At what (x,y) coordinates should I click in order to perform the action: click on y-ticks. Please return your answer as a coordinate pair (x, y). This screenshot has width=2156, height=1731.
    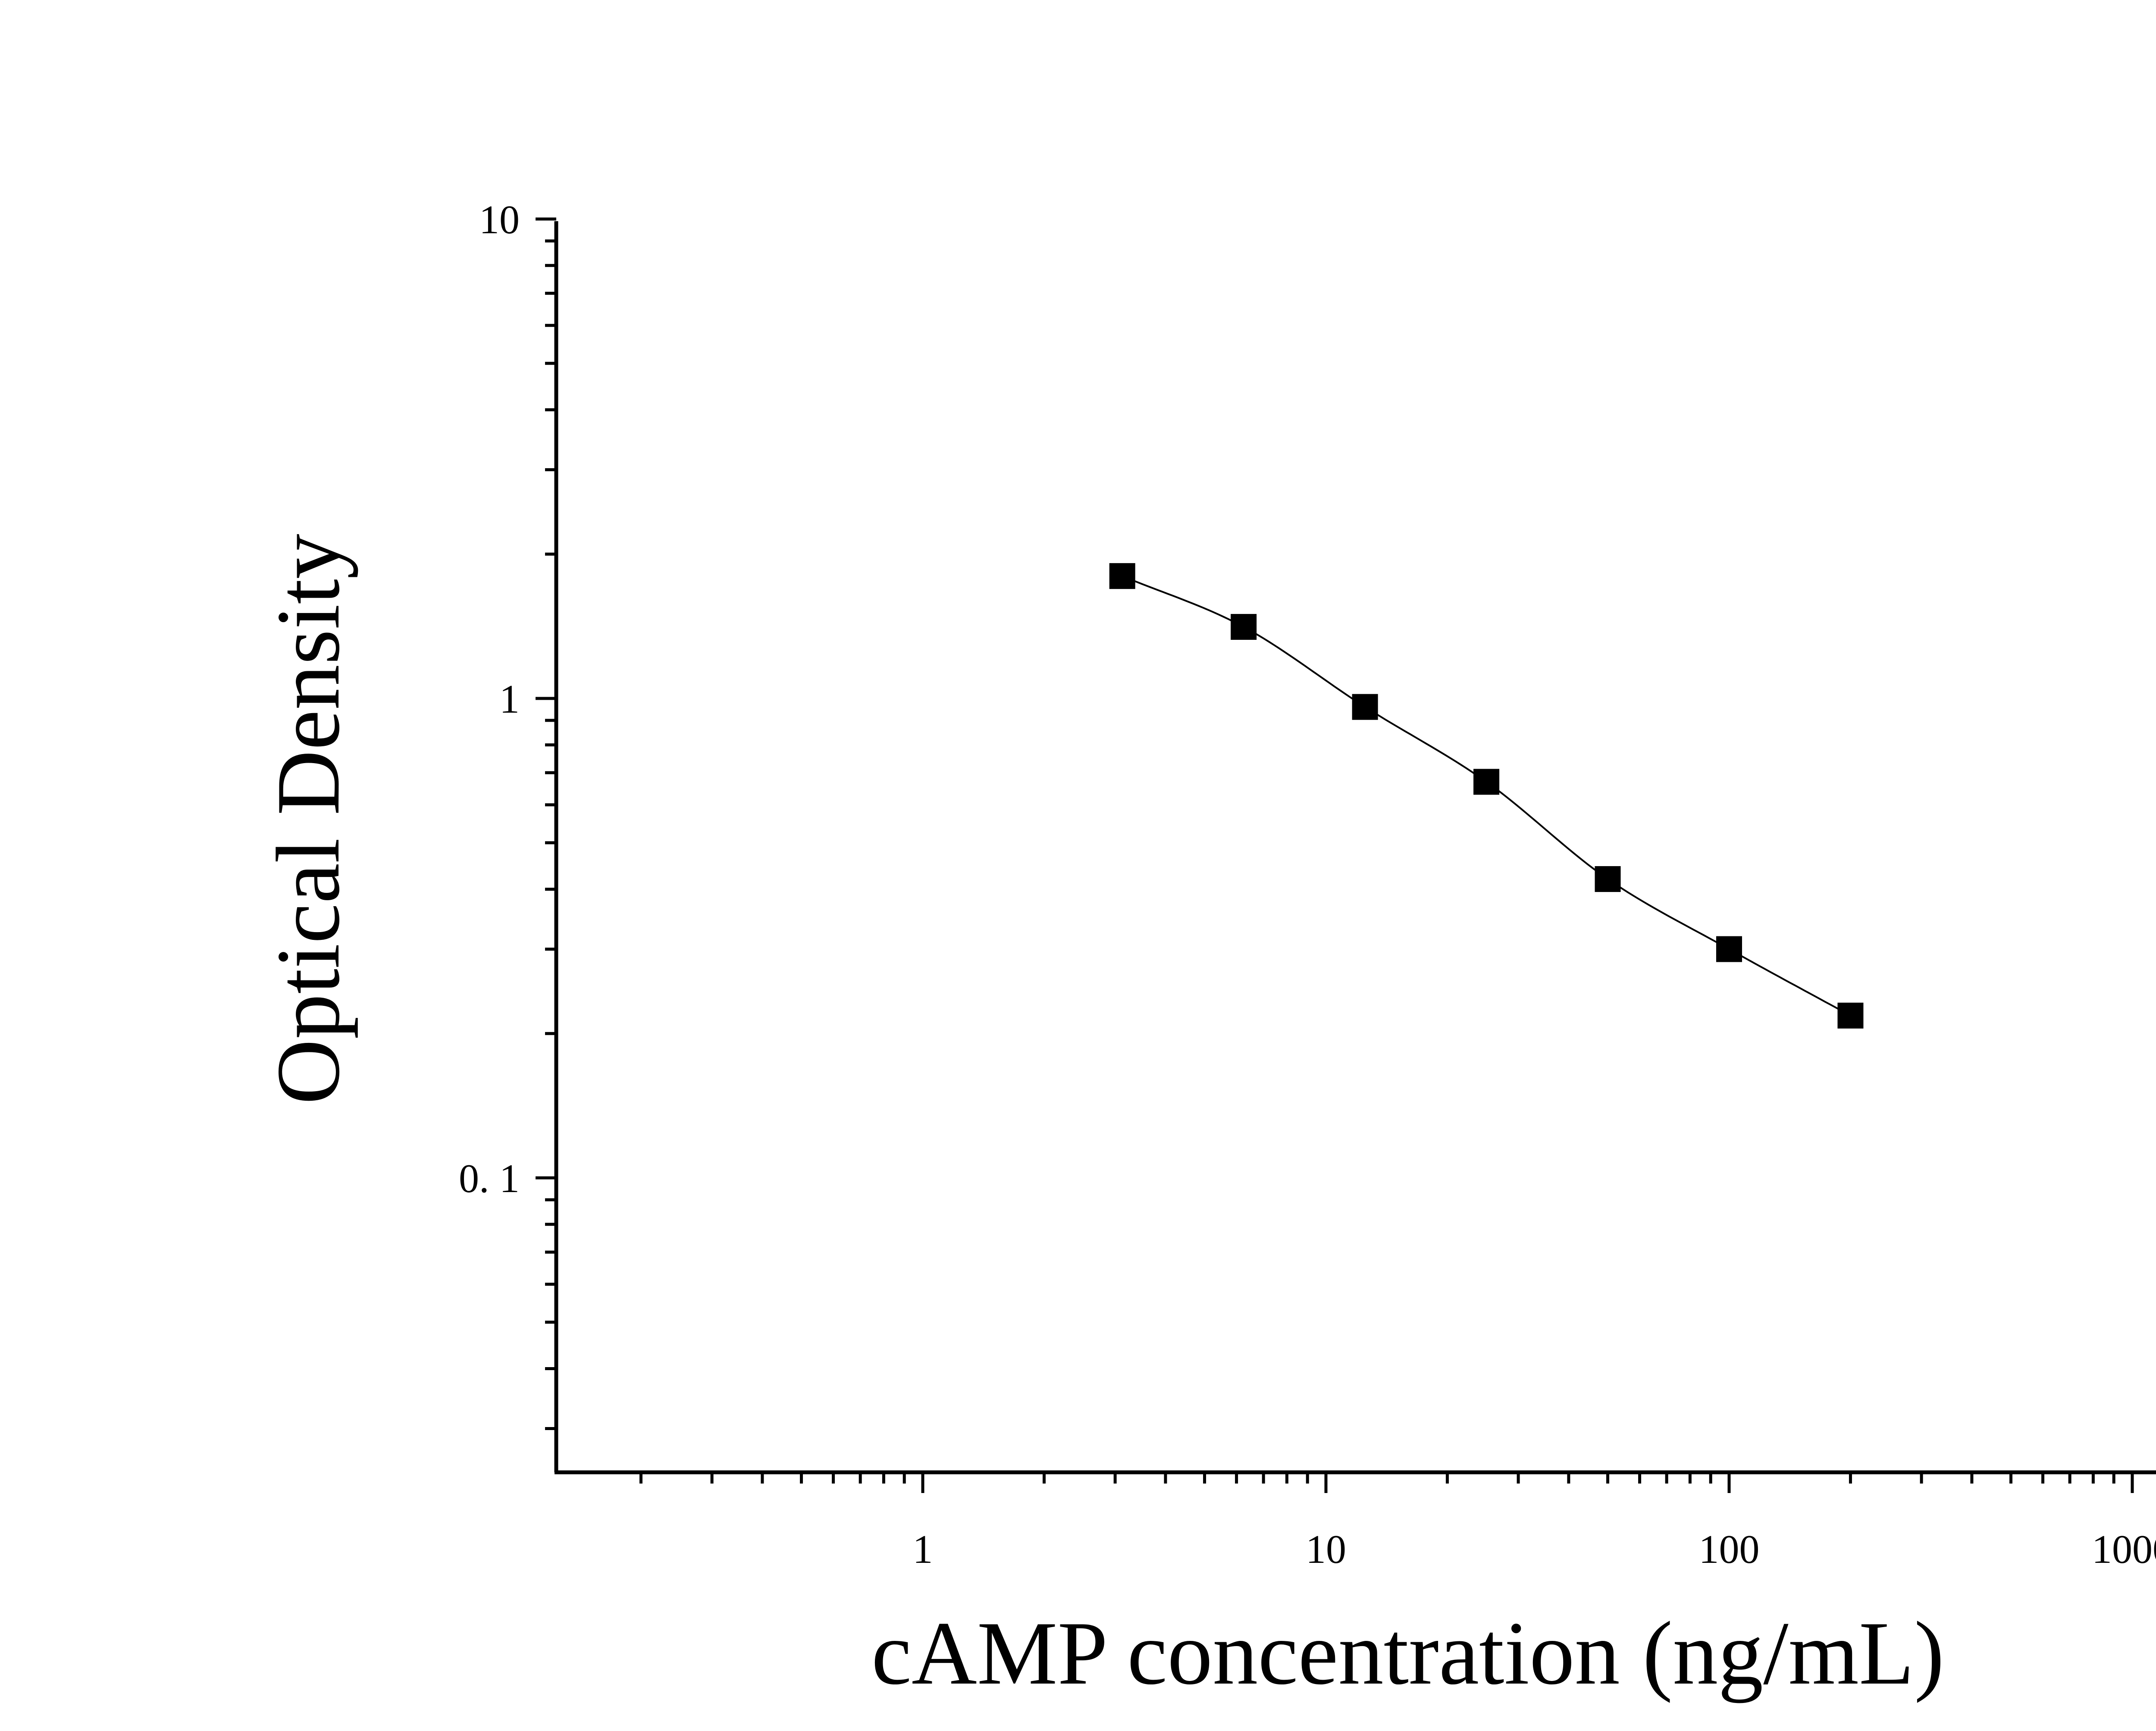
    Looking at the image, I should click on (546, 823).